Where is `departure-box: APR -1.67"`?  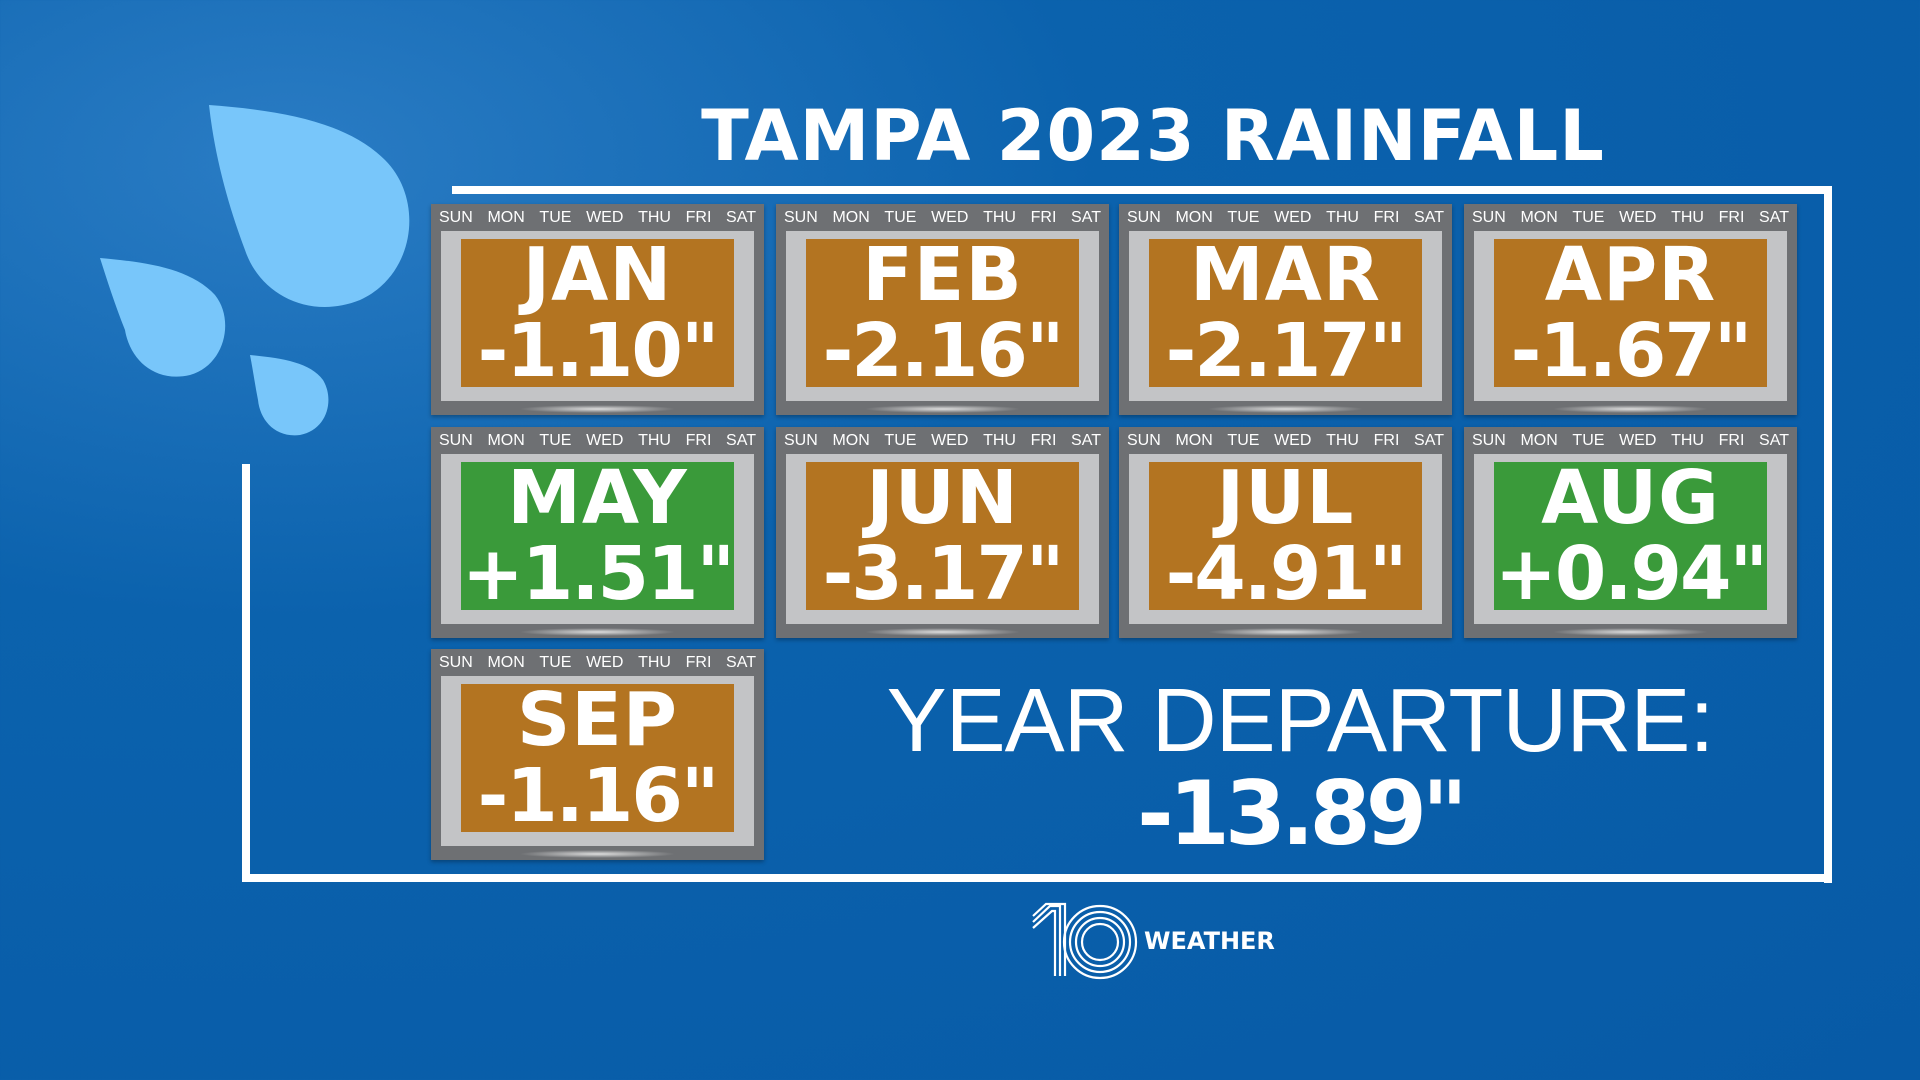
departure-box: APR -1.67" is located at coordinates (1630, 313).